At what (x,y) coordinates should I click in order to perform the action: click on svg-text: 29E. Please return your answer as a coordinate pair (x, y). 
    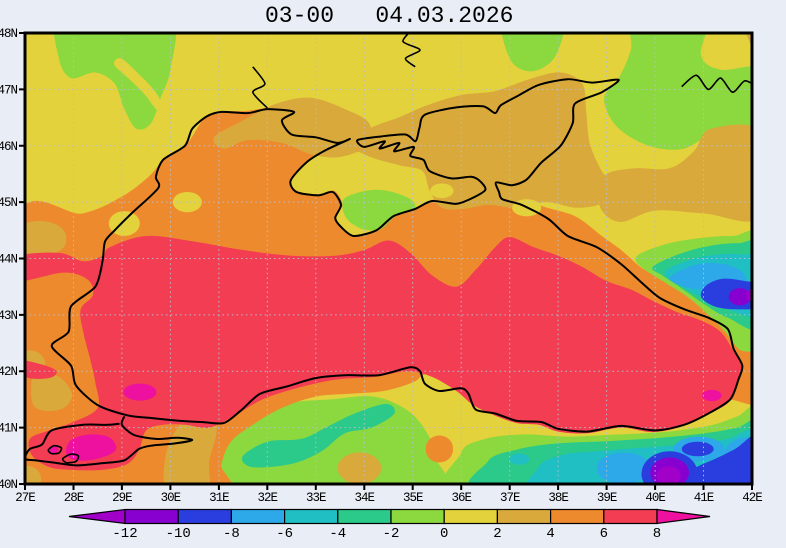
    Looking at the image, I should click on (122, 498).